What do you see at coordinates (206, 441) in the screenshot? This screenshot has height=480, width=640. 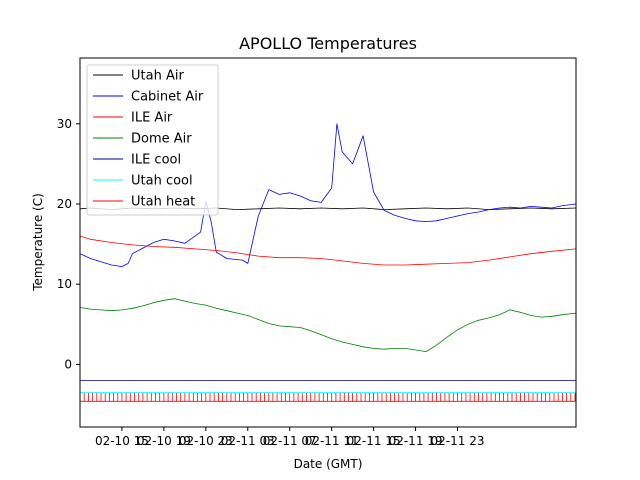 I see `x-tick-label: 02-10 23` at bounding box center [206, 441].